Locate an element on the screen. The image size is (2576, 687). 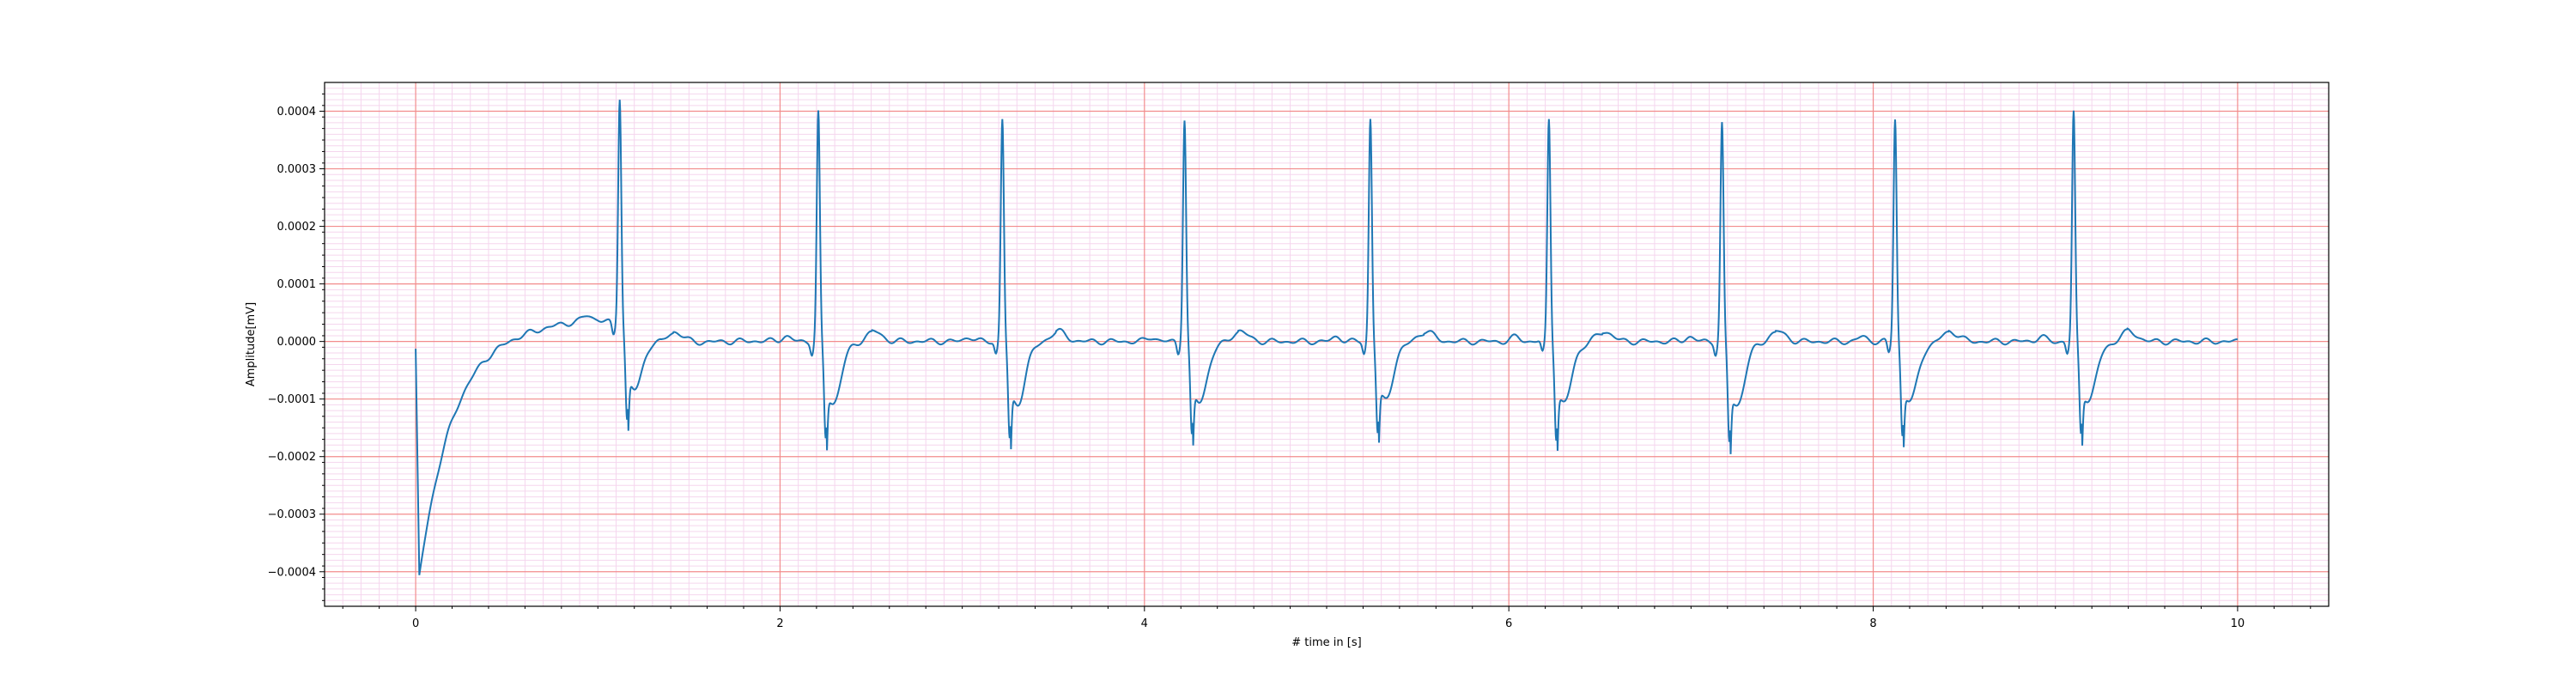
x-tick-label: 8 is located at coordinates (1872, 623).